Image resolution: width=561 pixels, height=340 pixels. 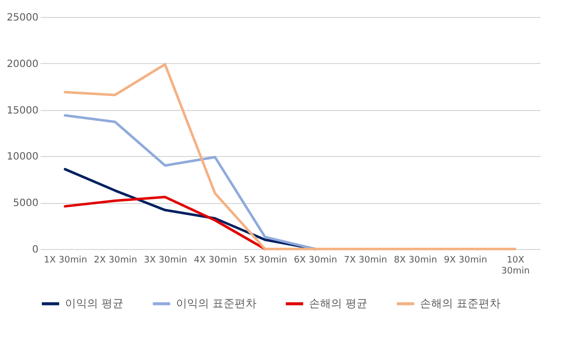 What do you see at coordinates (166, 261) in the screenshot?
I see `x-tick-label: 3X 30min` at bounding box center [166, 261].